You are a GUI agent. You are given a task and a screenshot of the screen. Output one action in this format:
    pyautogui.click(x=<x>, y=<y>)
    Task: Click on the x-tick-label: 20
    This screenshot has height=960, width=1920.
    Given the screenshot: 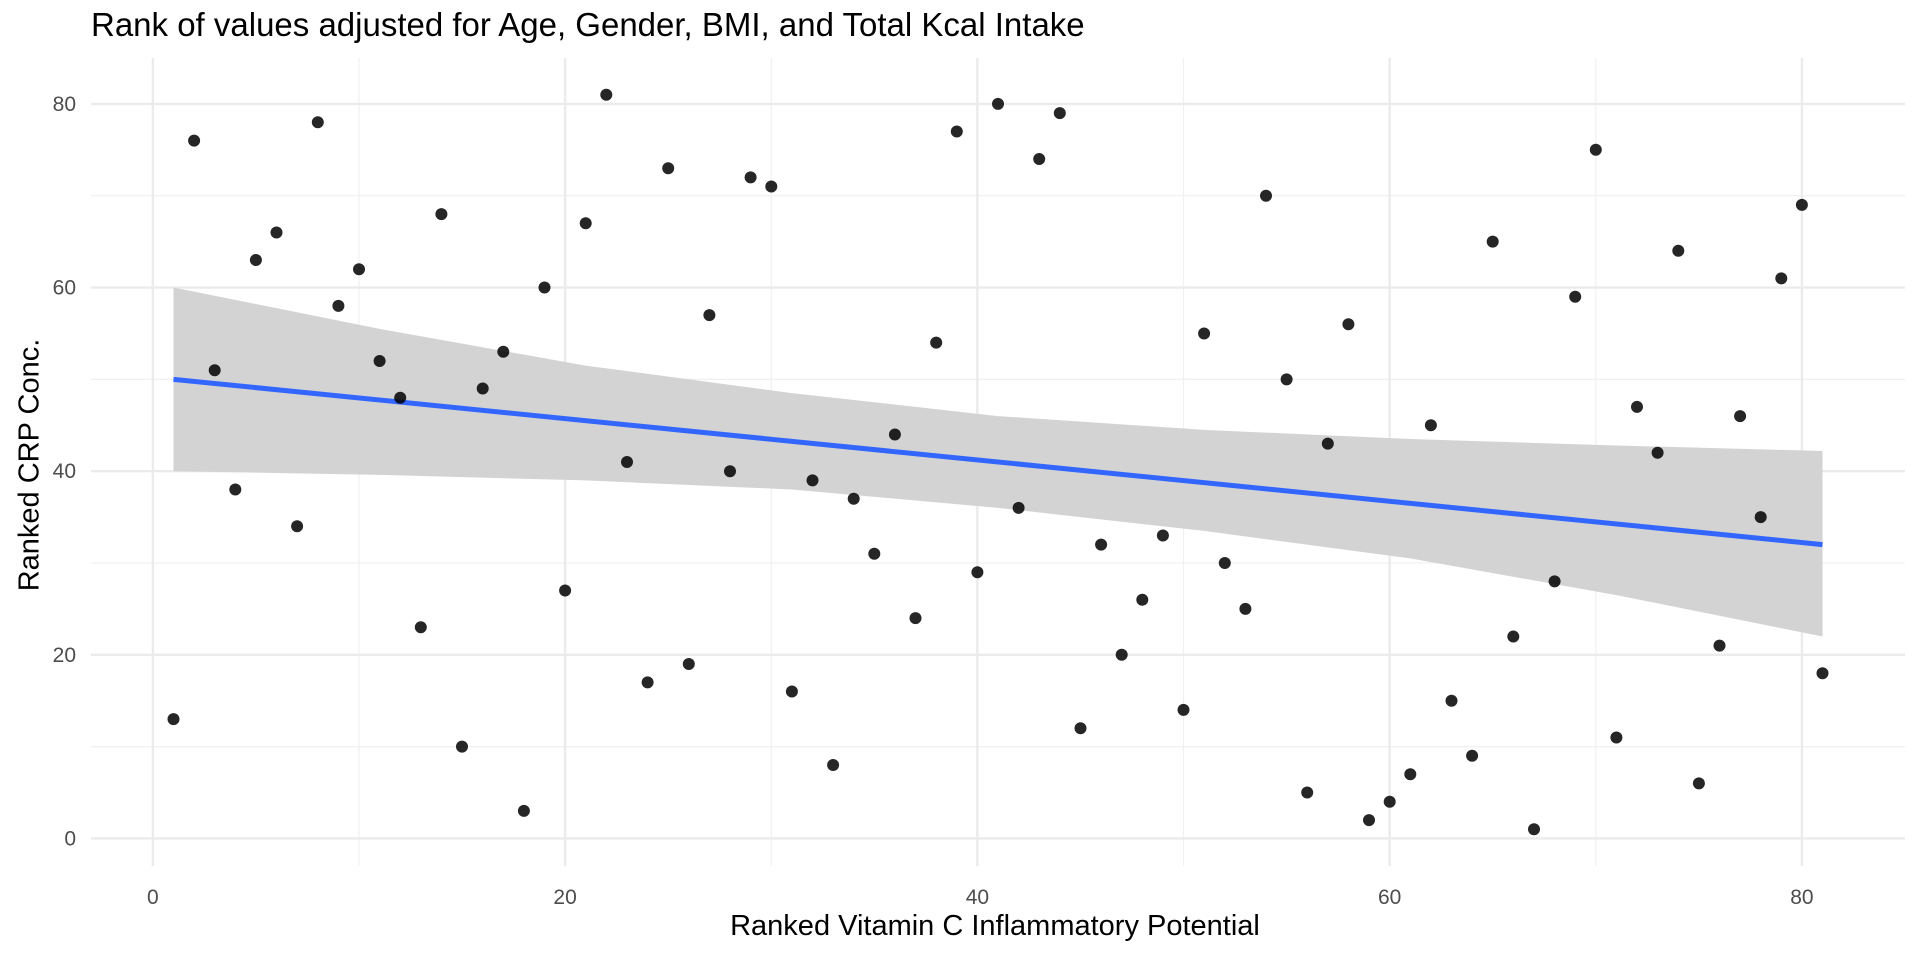 What is the action you would take?
    pyautogui.click(x=564, y=897)
    